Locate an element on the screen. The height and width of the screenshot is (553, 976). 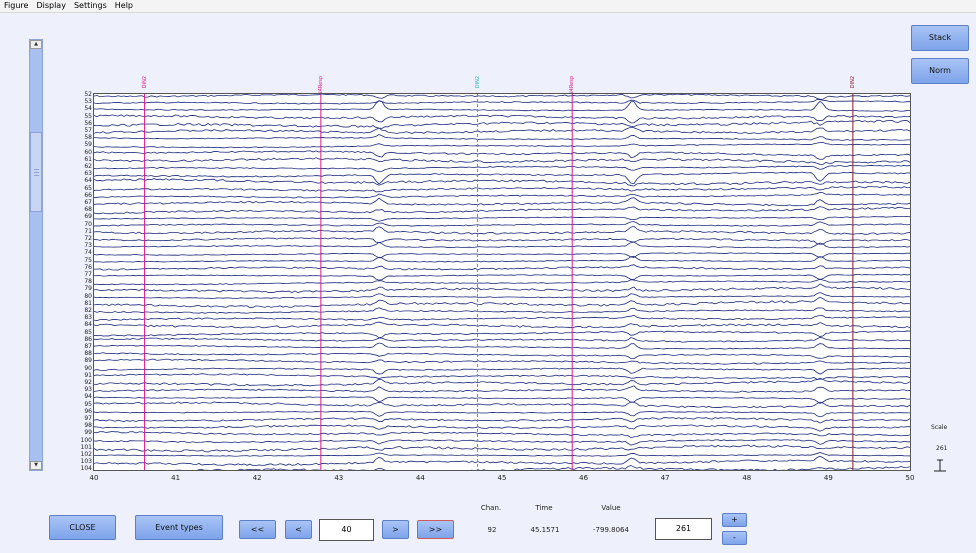
scale-bar-icon is located at coordinates (940, 465).